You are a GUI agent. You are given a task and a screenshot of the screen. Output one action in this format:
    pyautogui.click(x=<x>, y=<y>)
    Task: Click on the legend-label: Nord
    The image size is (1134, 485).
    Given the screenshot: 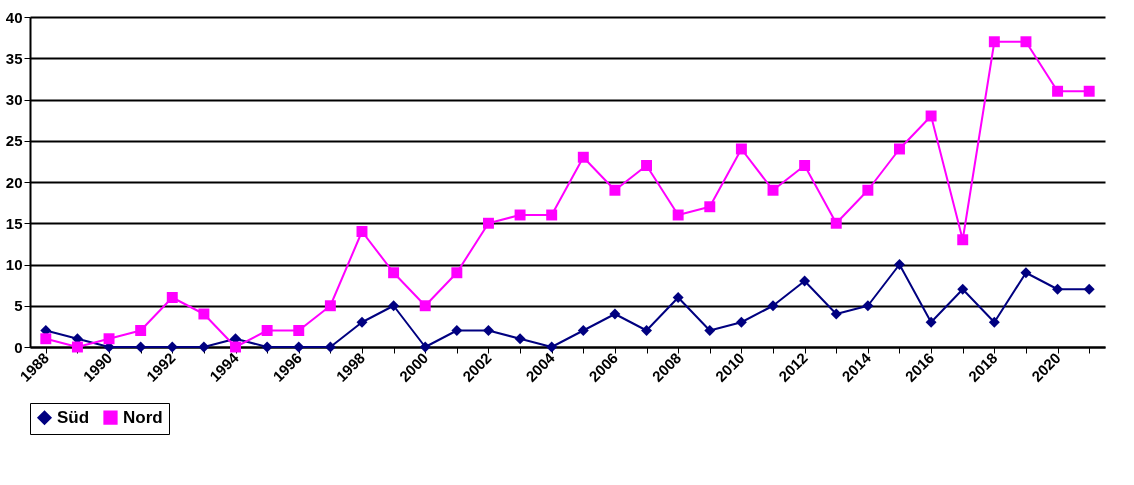 What is the action you would take?
    pyautogui.click(x=143, y=417)
    